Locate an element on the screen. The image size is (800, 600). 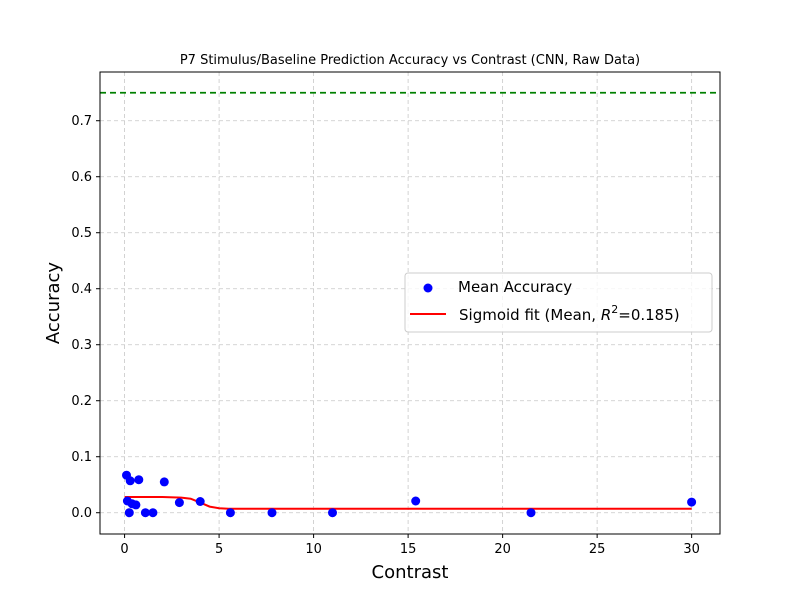
scatter-layer is located at coordinates (409, 494).